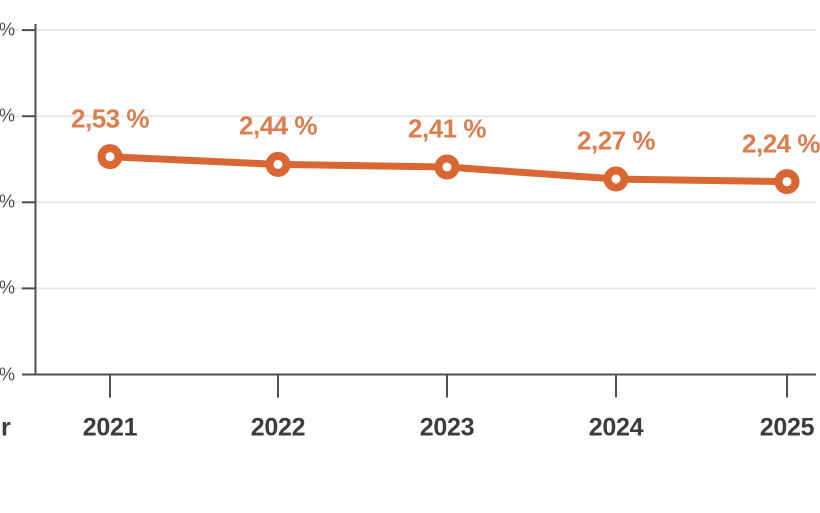 The width and height of the screenshot is (820, 513). Describe the element at coordinates (278, 125) in the screenshot. I see `data-point-label: 2,44 %` at that location.